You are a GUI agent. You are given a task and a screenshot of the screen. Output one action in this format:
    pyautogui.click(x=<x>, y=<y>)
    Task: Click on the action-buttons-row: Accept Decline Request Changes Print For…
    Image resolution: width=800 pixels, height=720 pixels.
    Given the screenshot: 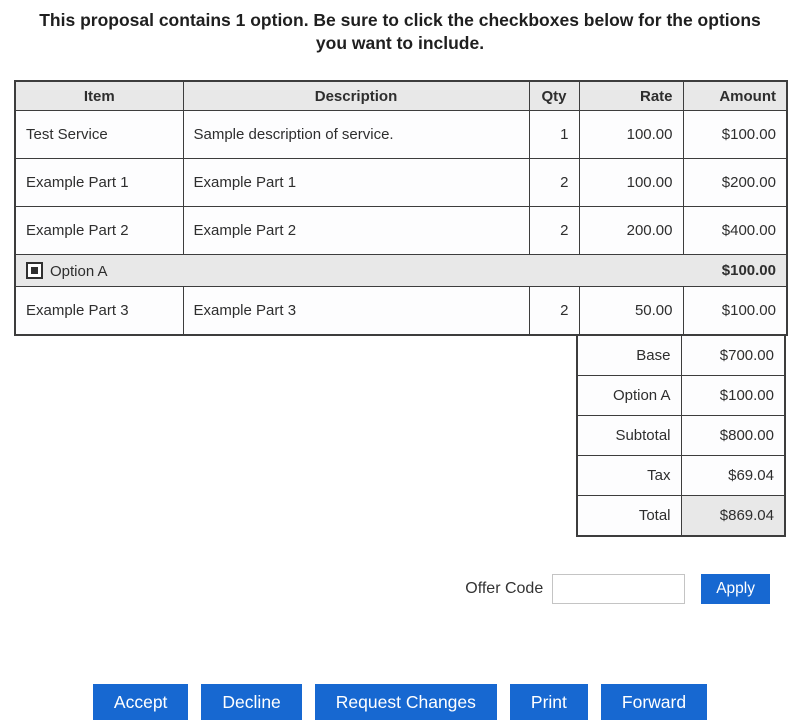 What is the action you would take?
    pyautogui.click(x=400, y=702)
    